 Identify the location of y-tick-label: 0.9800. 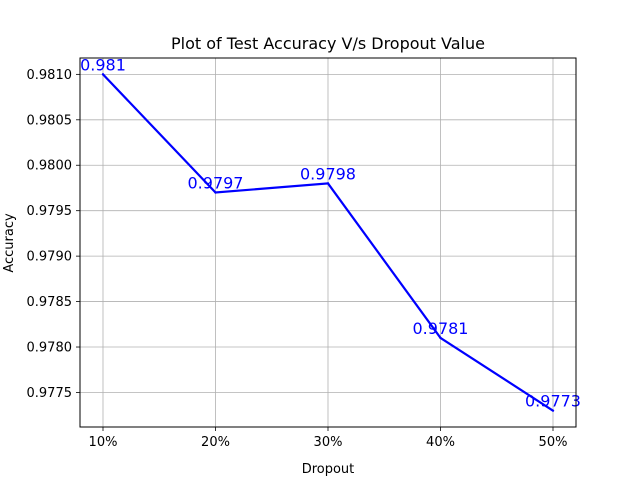
(50, 166).